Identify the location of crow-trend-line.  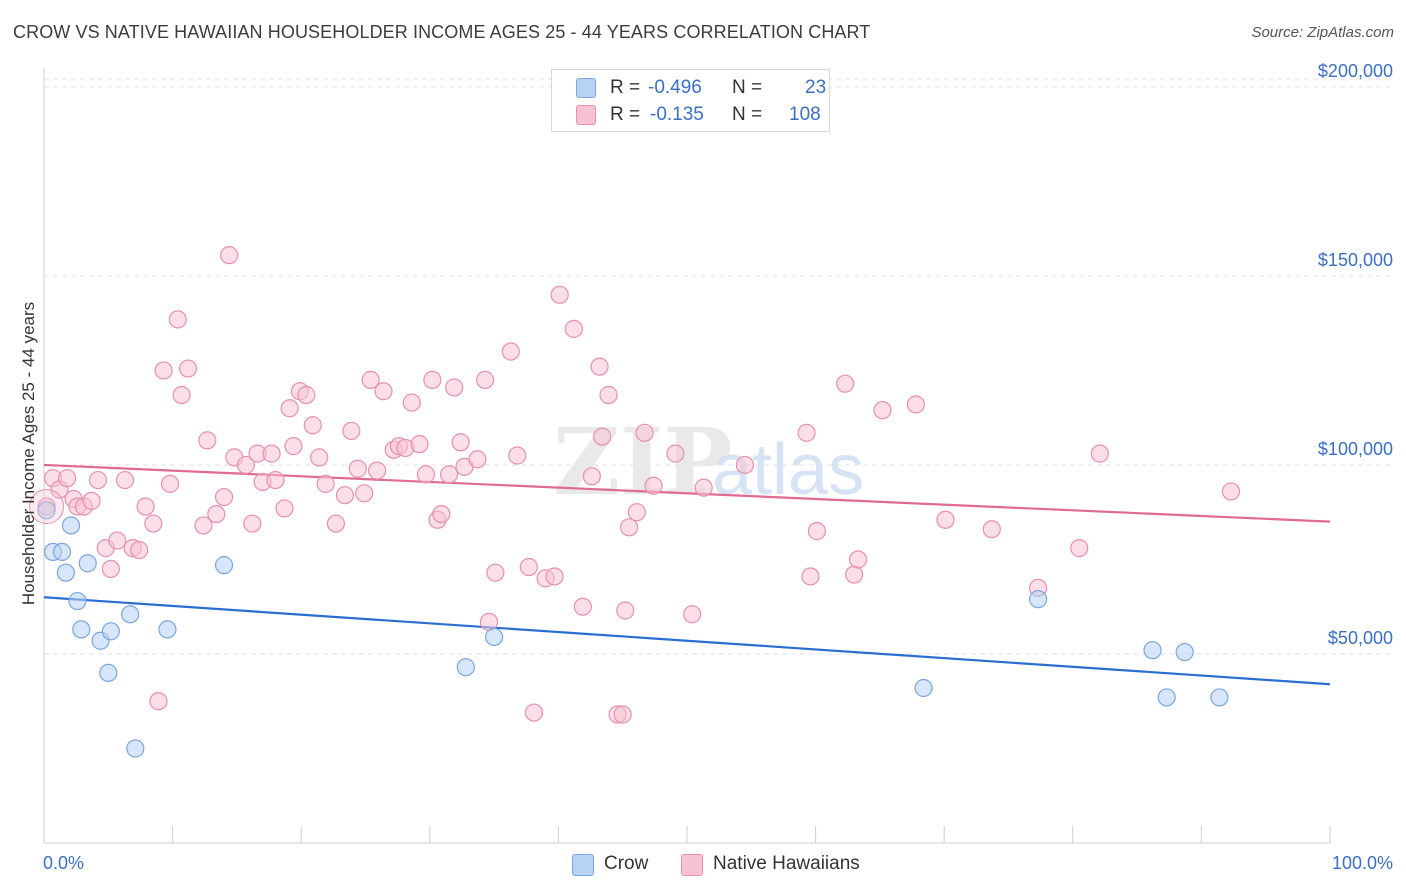
(687, 641).